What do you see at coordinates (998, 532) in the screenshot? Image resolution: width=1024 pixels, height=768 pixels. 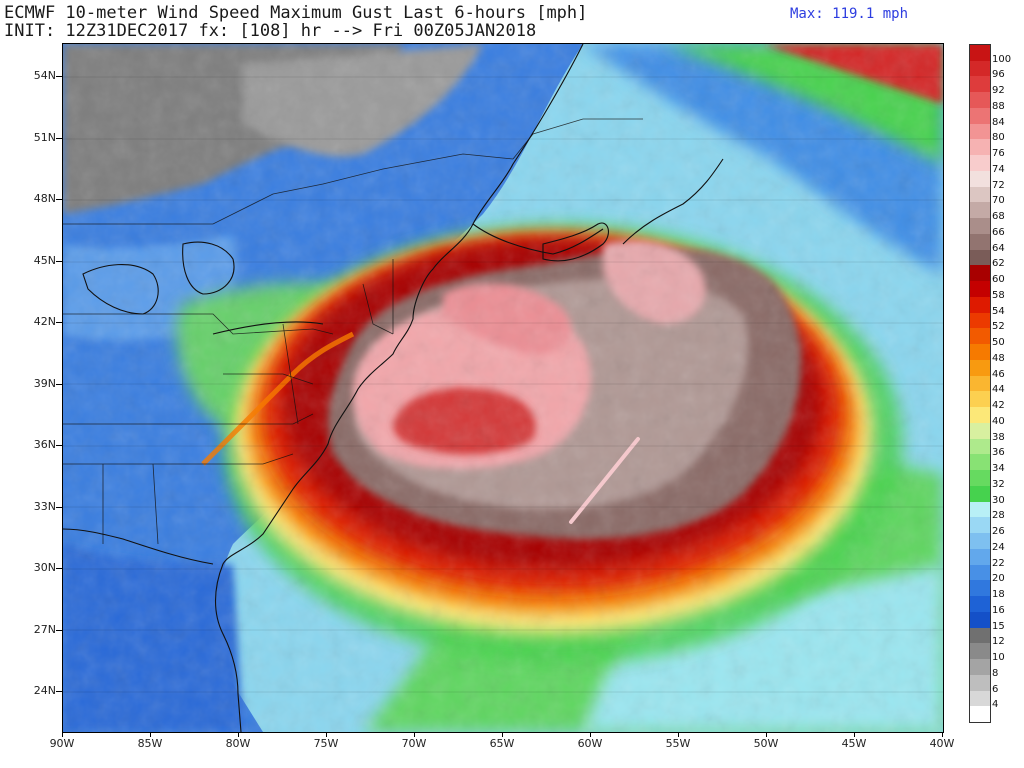 I see `color-scale-label: 26` at bounding box center [998, 532].